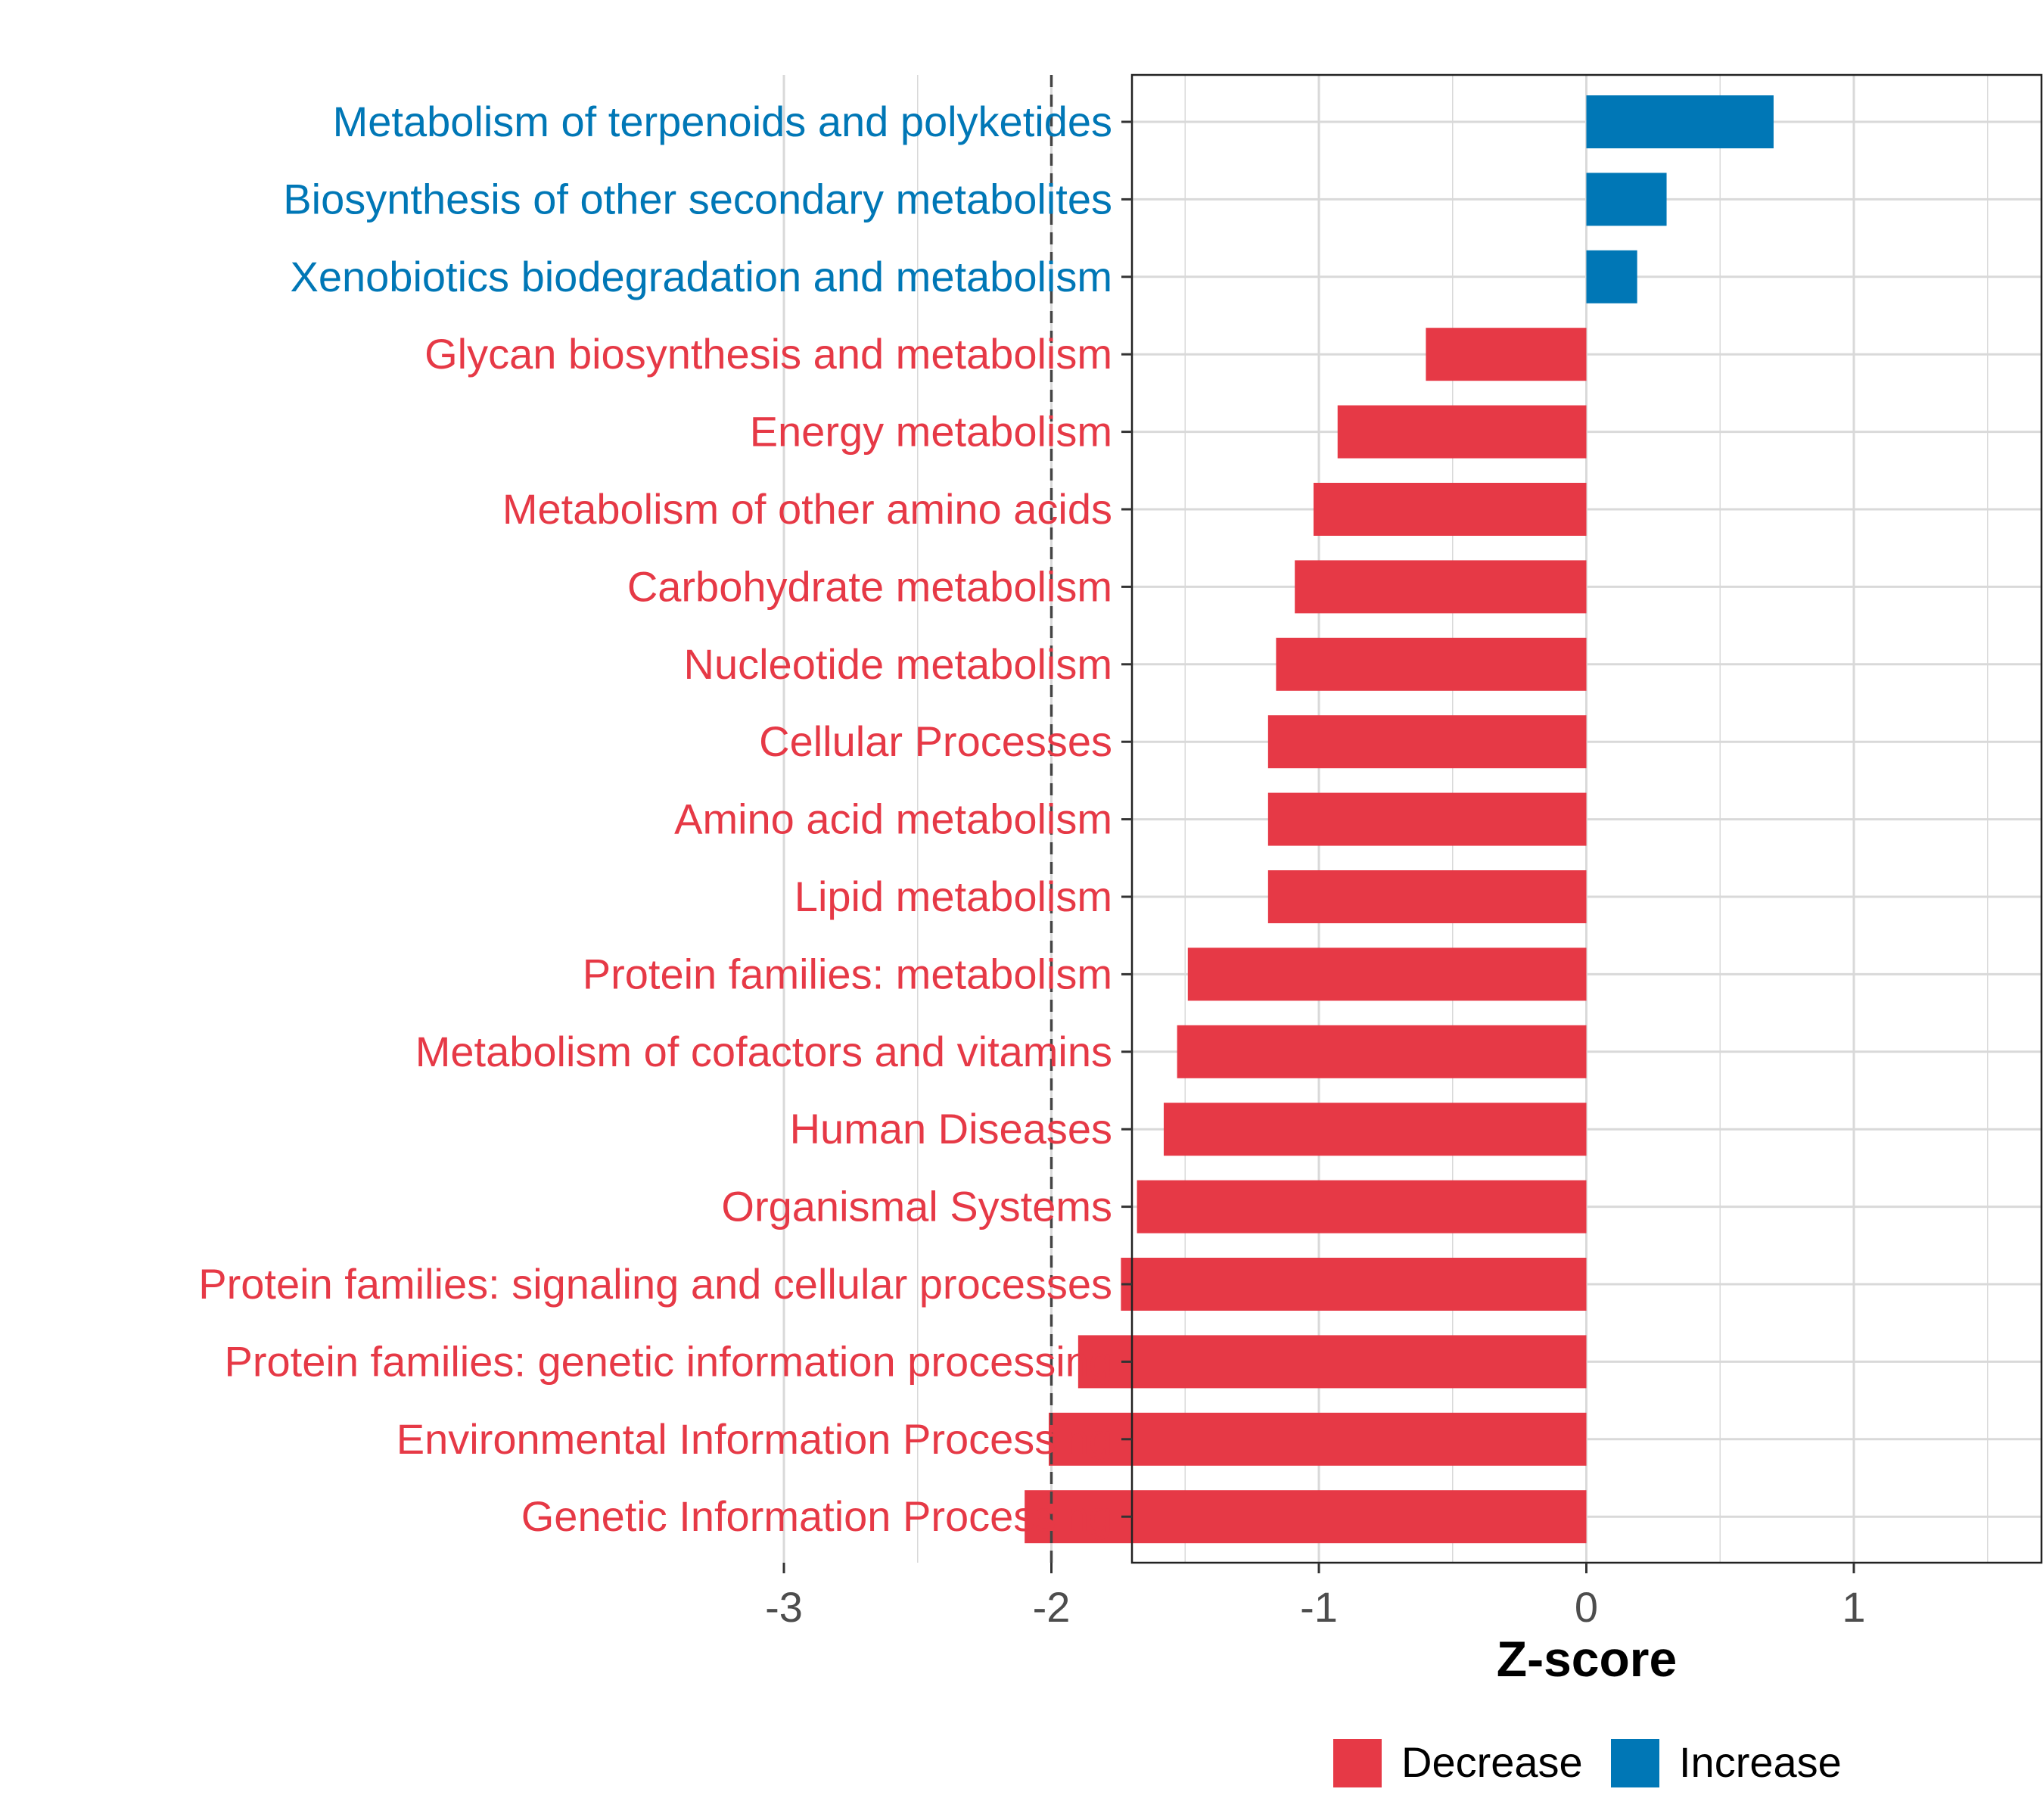  What do you see at coordinates (816, 1516) in the screenshot?
I see `category-label: Genetic Information Processing` at bounding box center [816, 1516].